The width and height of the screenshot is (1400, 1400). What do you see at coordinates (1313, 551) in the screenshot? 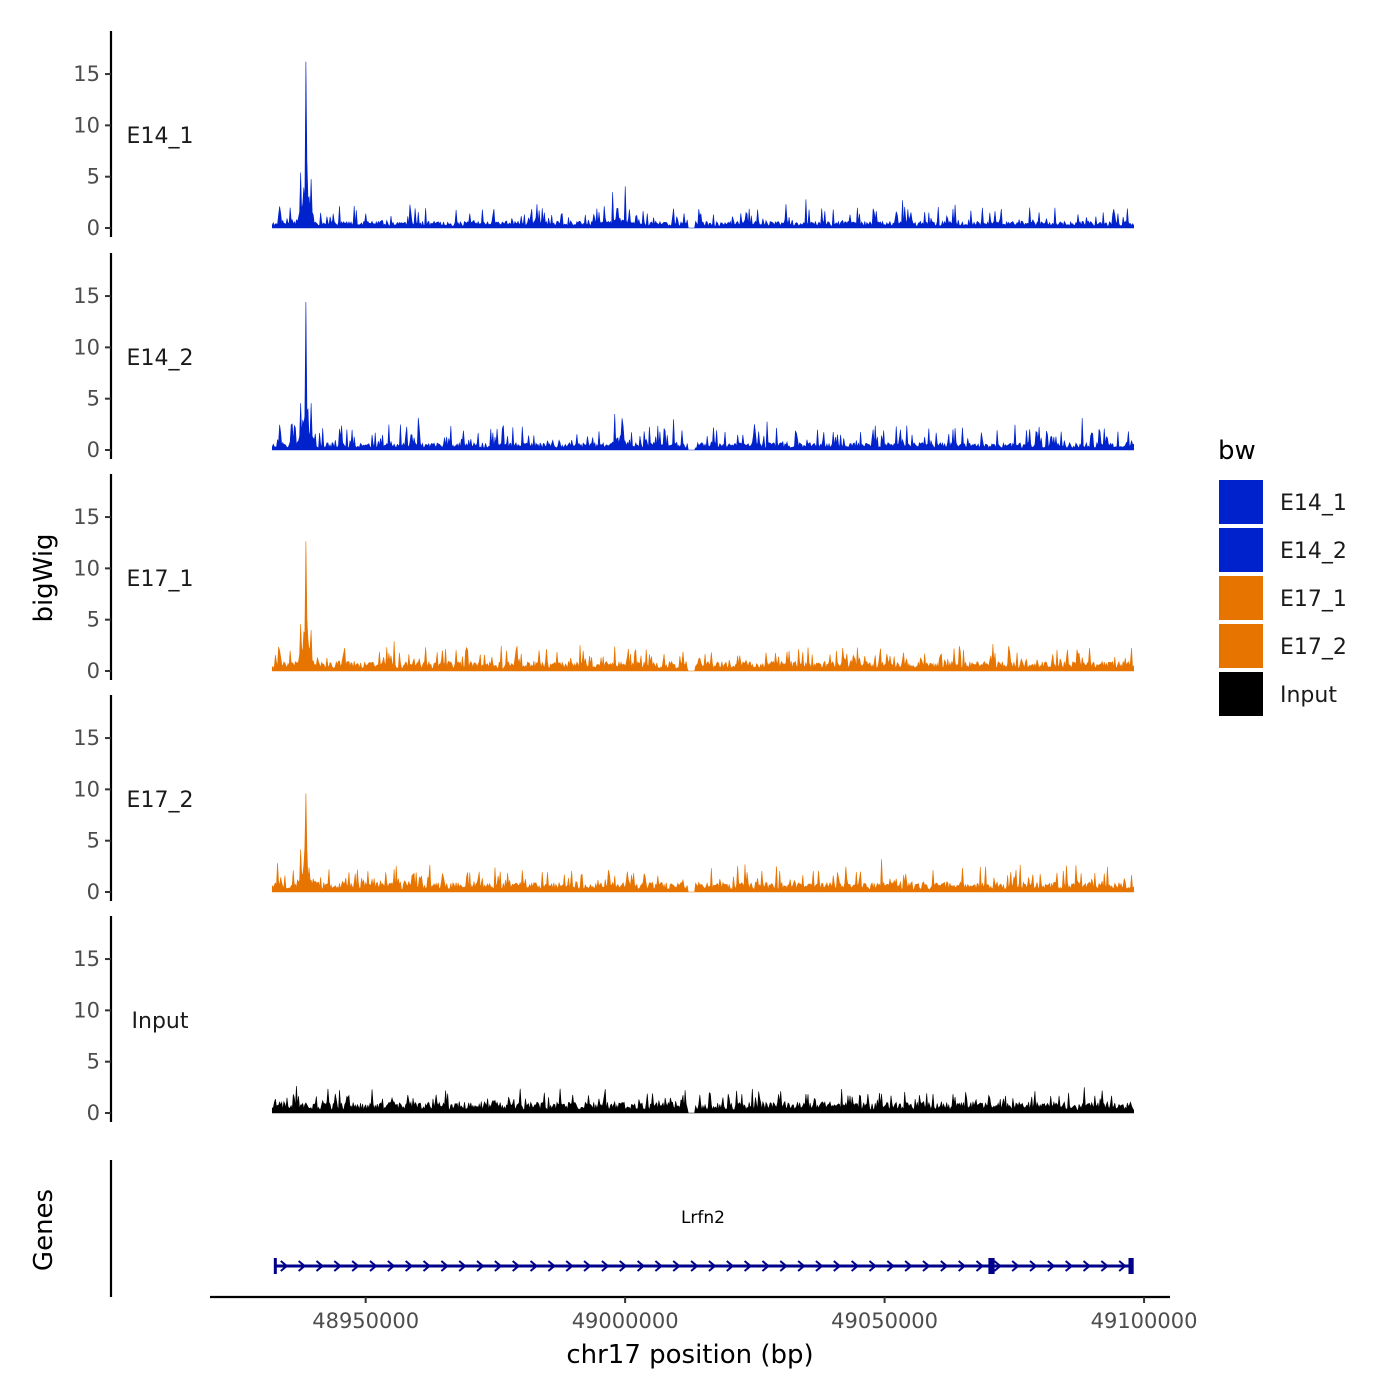
I see `legend-label: E14_2` at bounding box center [1313, 551].